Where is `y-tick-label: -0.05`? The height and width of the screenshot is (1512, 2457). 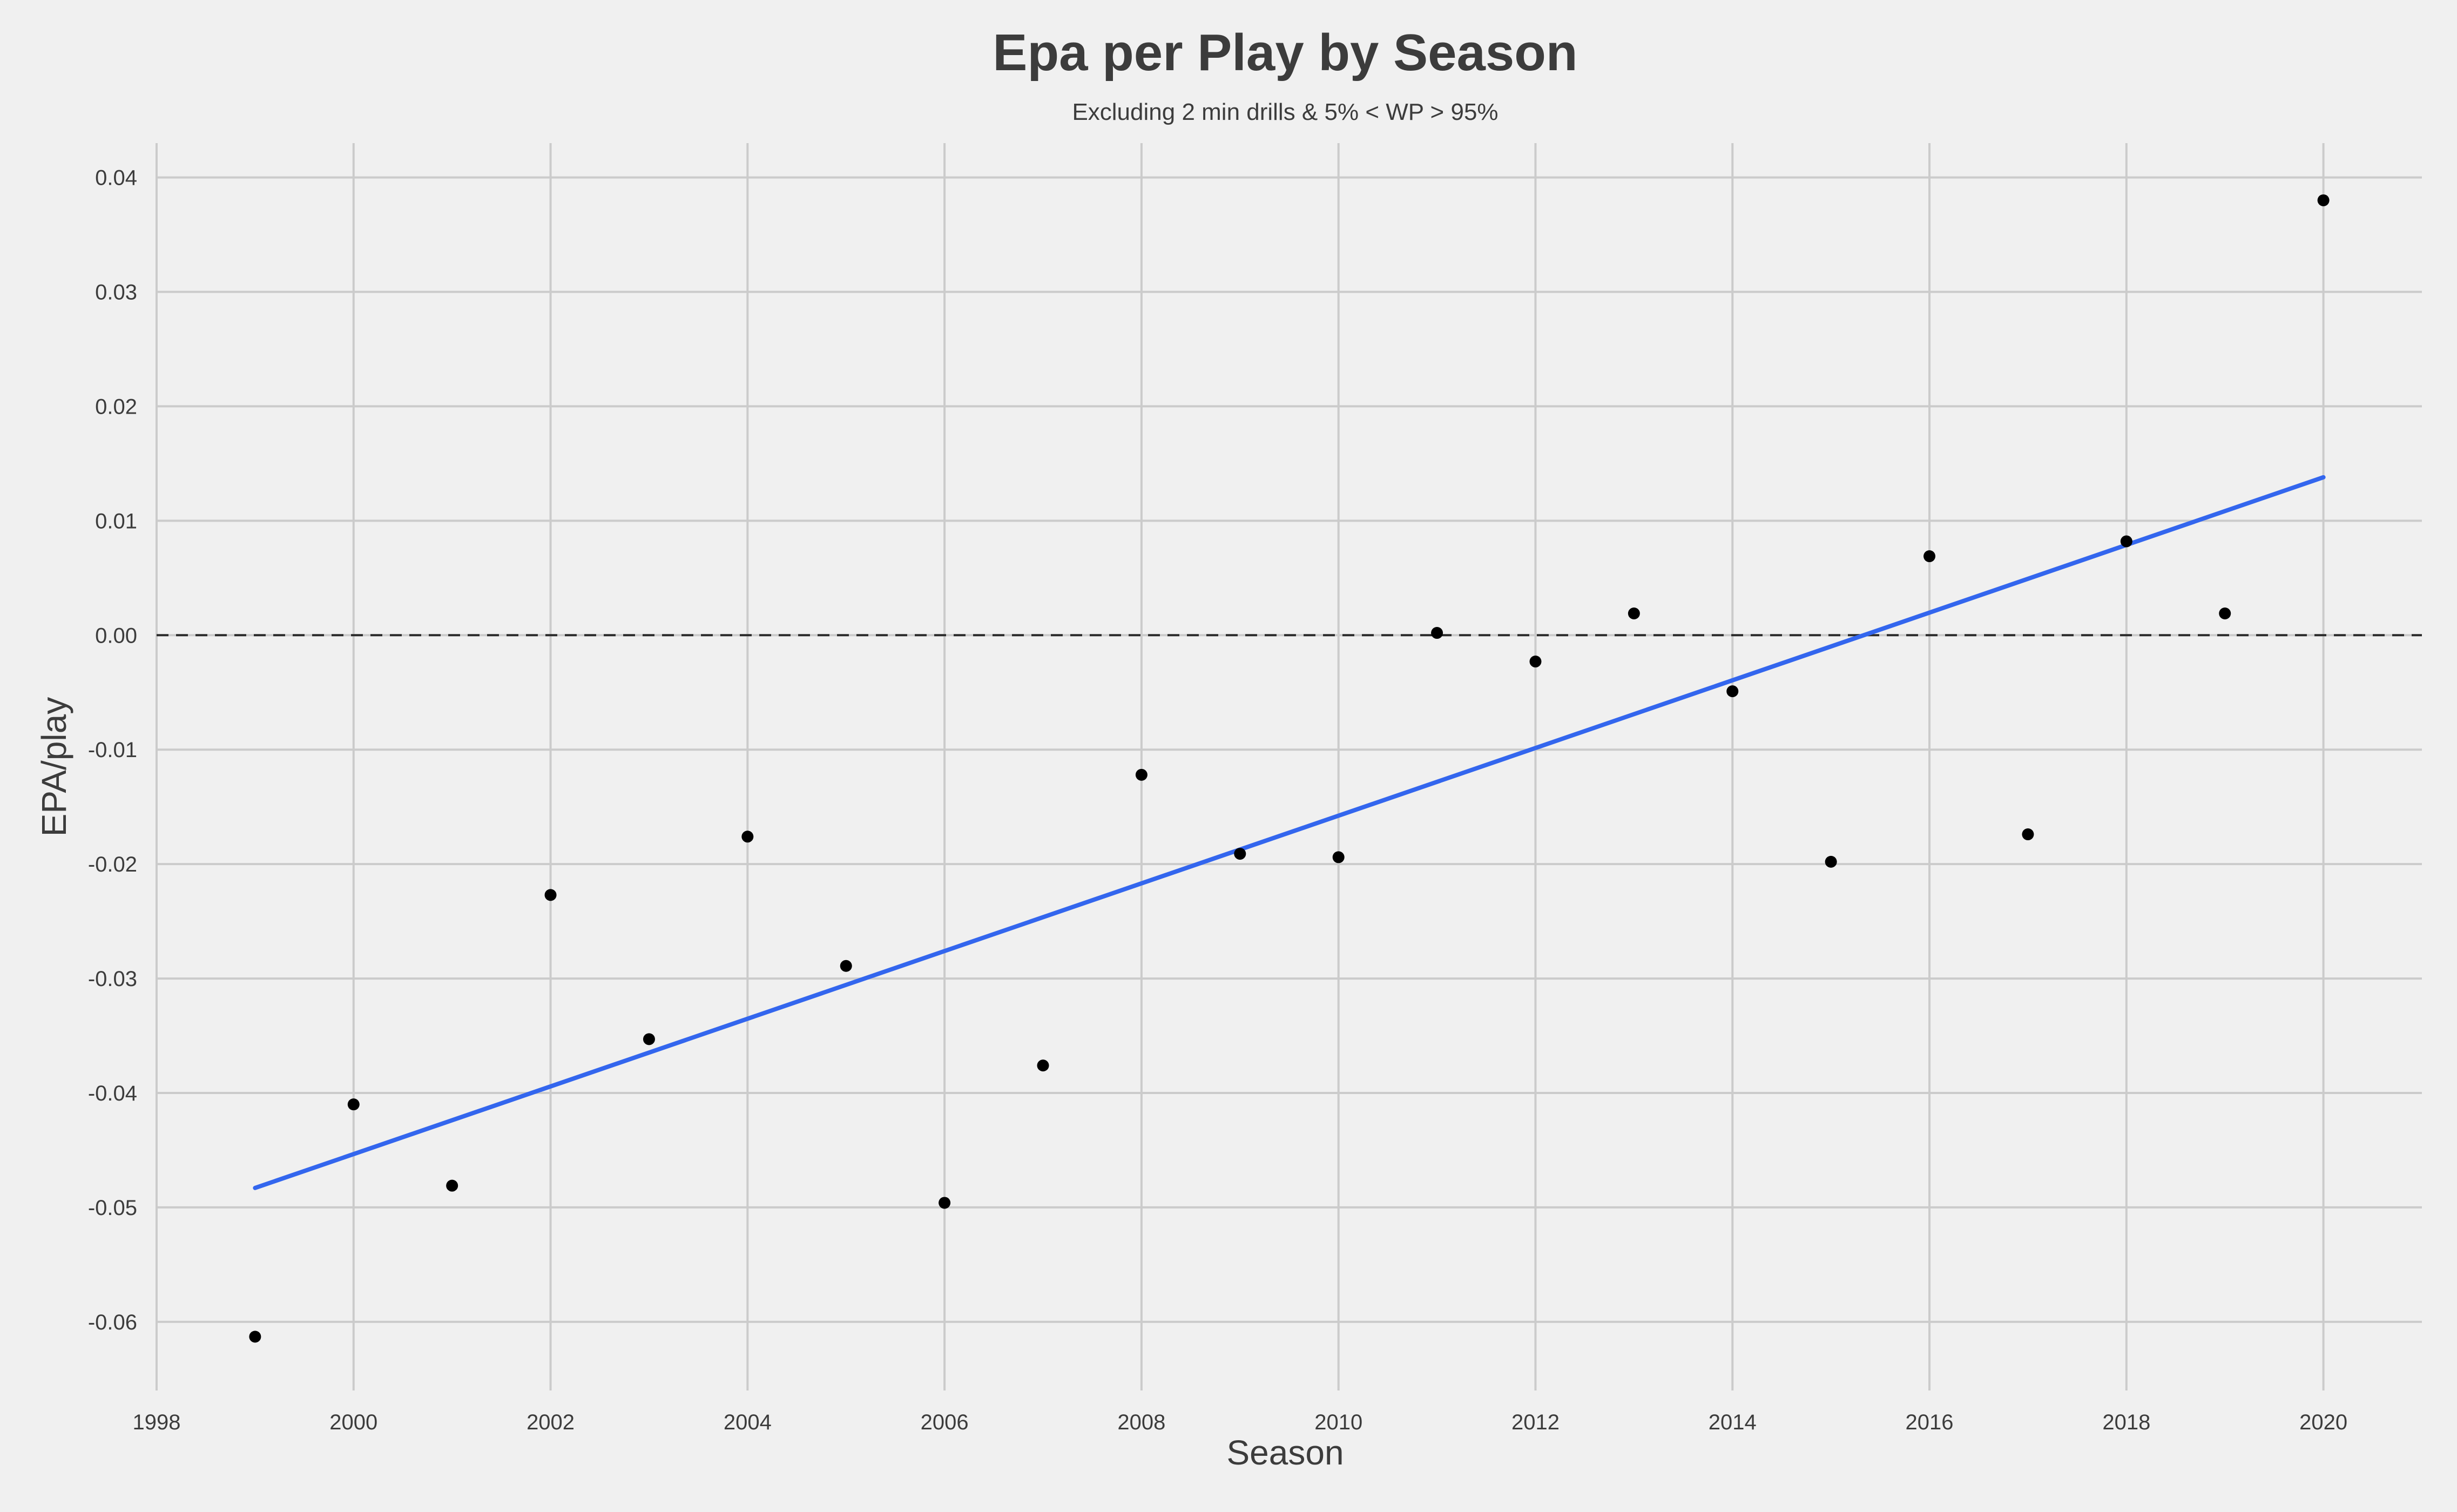
y-tick-label: -0.05 is located at coordinates (113, 1208).